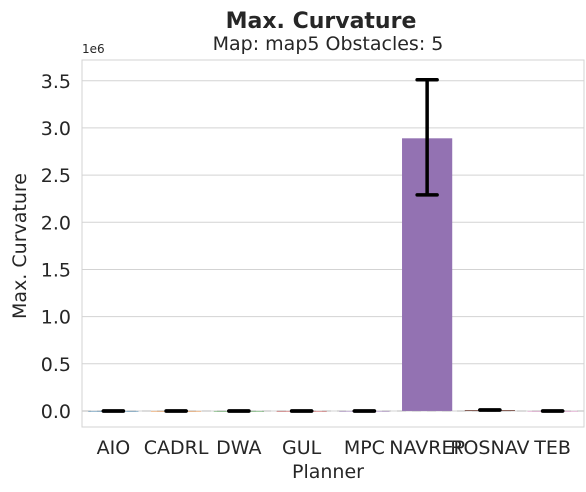 This screenshot has height=492, width=586. I want to click on x-tick-label-gul: GUL, so click(302, 448).